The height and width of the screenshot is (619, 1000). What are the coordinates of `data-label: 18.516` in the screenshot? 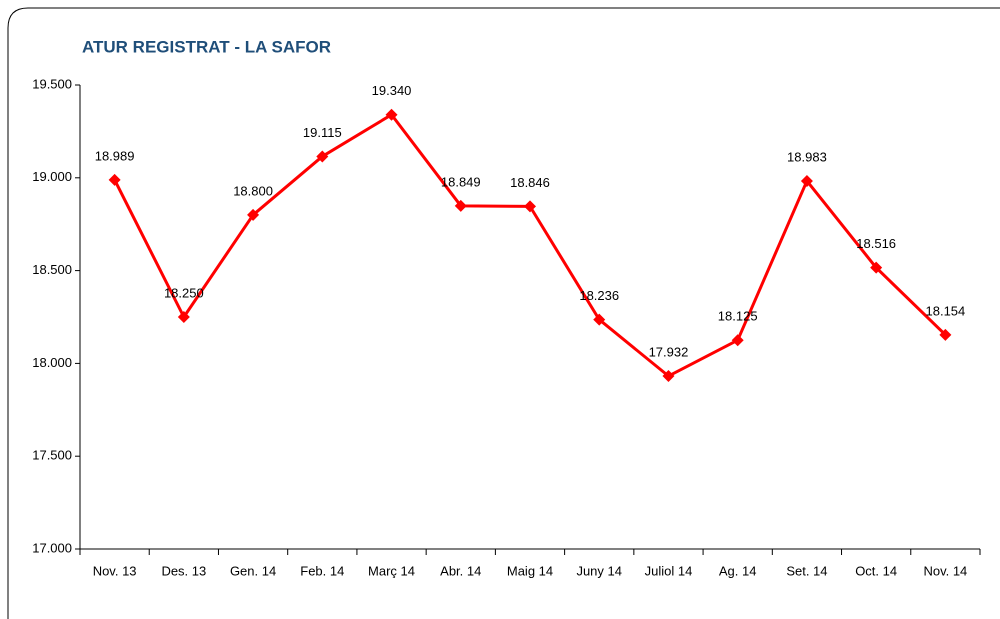 It's located at (876, 243).